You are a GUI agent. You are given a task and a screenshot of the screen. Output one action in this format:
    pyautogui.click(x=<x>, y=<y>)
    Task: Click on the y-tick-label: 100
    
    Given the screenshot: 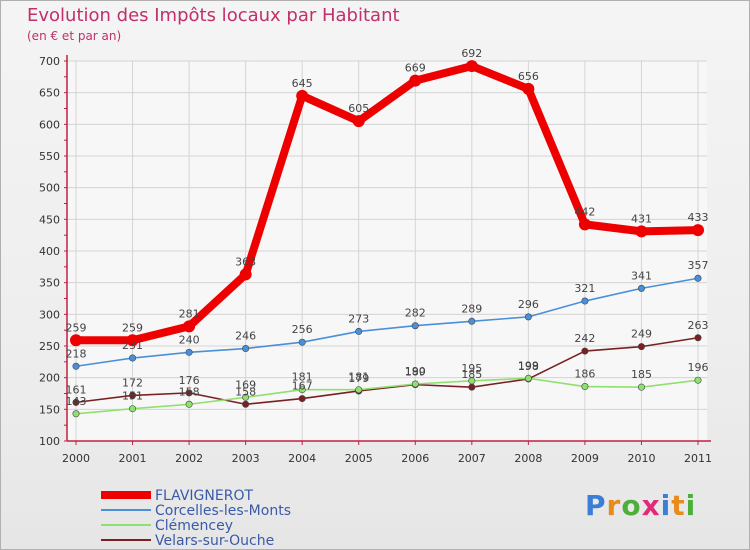 What is the action you would take?
    pyautogui.click(x=49, y=441)
    